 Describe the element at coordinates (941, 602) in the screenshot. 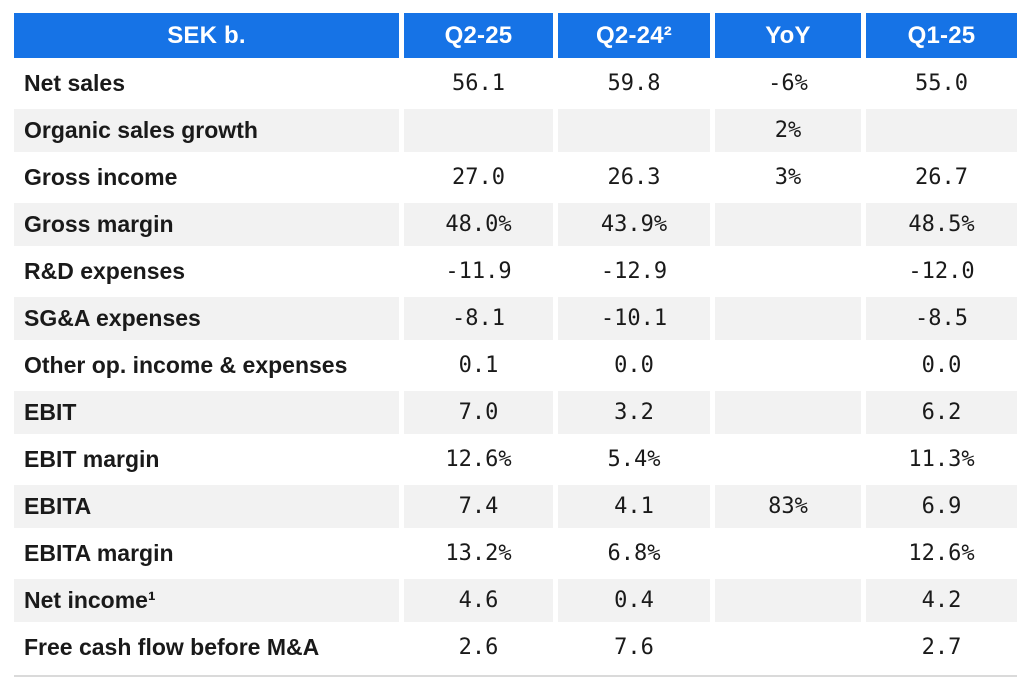

I see `cell-q1-25: 4.2` at that location.